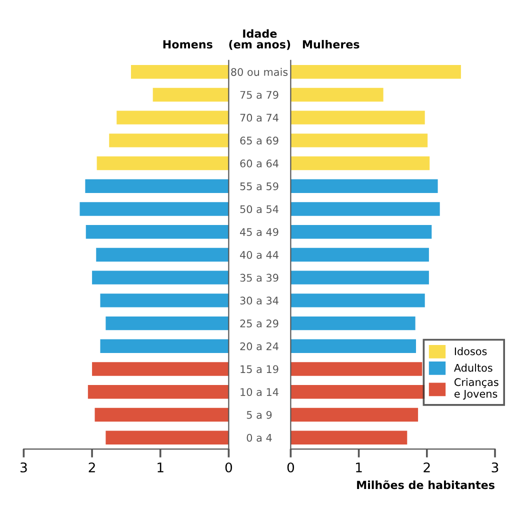 The image size is (512, 506). Describe the element at coordinates (259, 278) in the screenshot. I see `y-tick-label: 35 a 39` at that location.